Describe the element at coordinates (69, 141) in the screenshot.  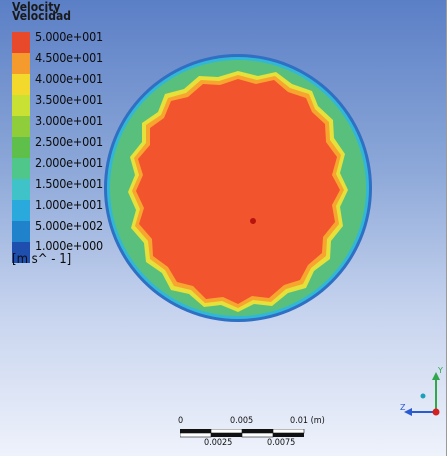
I see `legend-label: 2.500e+001` at that location.